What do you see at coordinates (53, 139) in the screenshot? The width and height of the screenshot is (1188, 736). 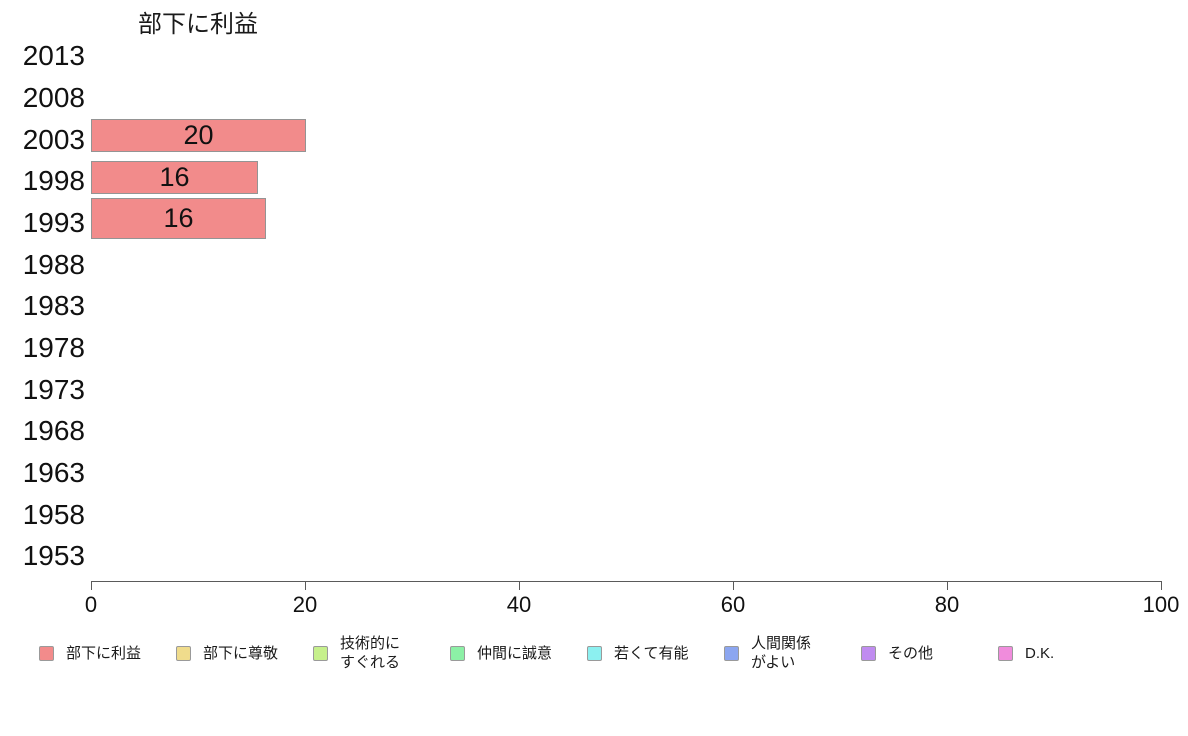 I see `y-axis-label-2003: 2003` at bounding box center [53, 139].